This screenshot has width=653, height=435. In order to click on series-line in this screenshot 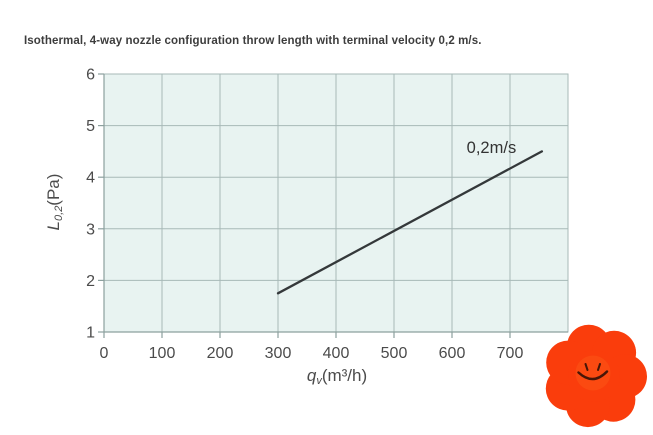, I will do `click(410, 222)`.